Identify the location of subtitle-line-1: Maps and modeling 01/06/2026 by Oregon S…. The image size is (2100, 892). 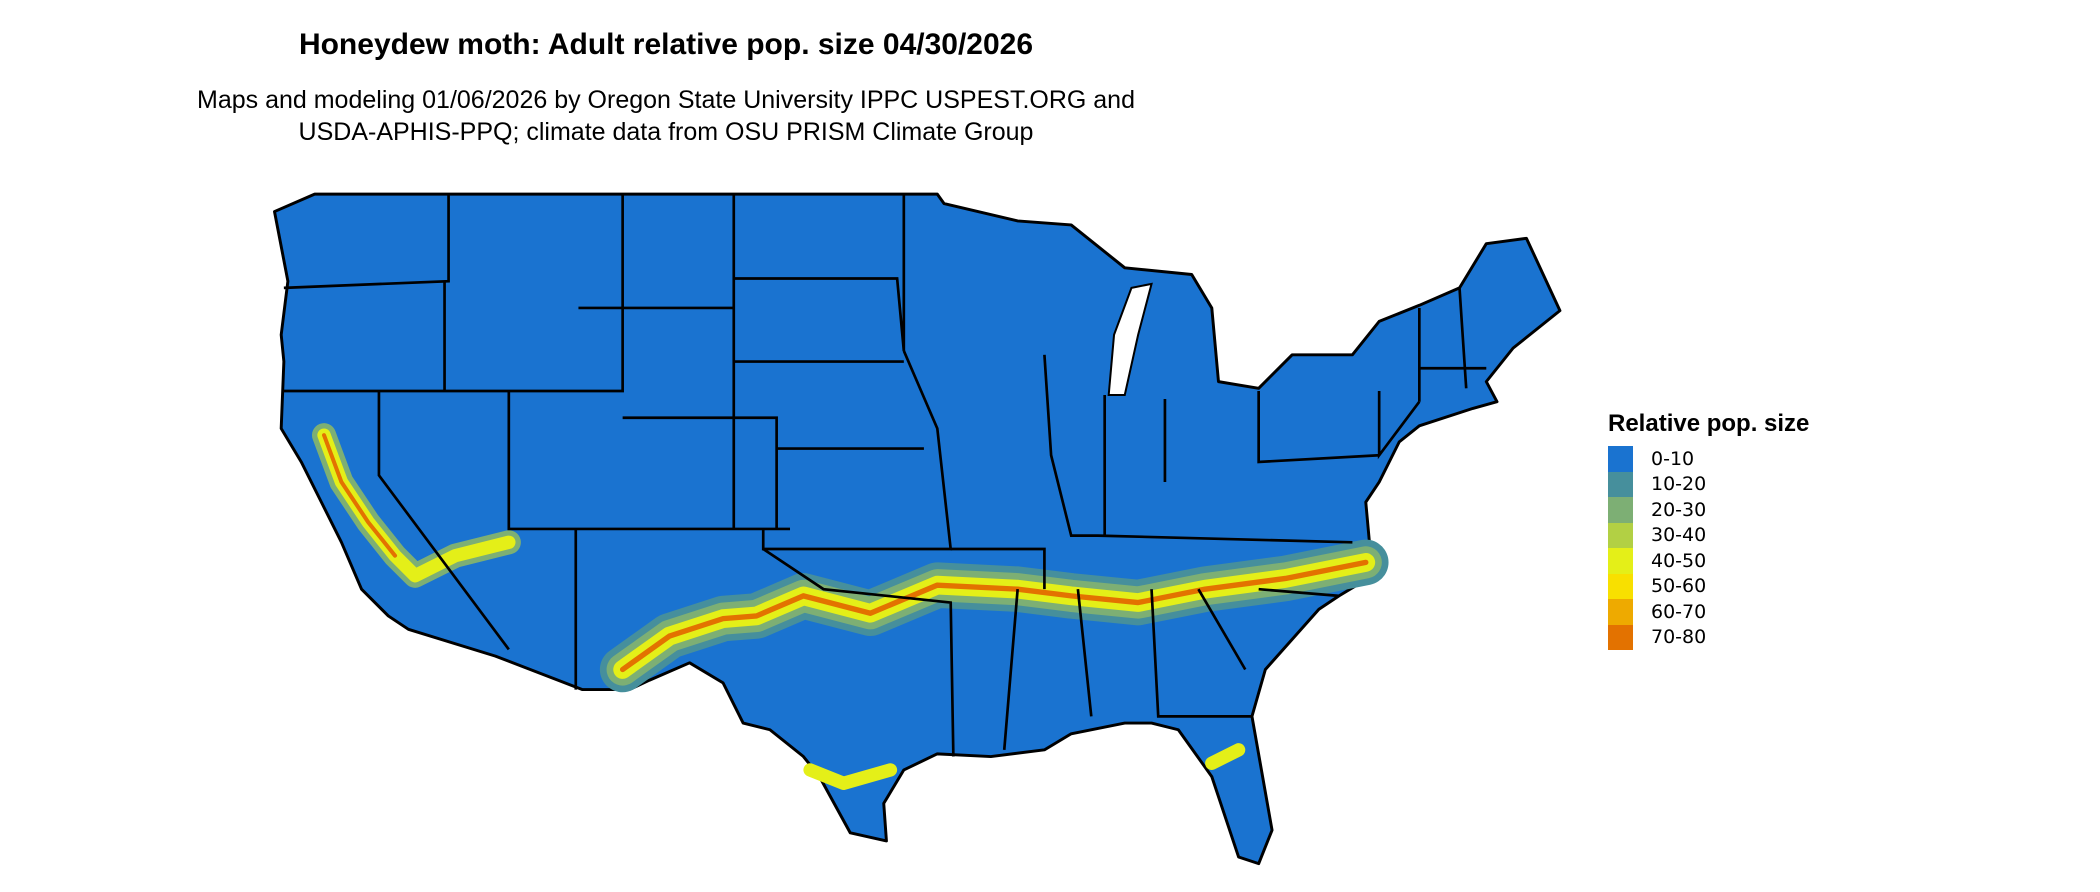
(666, 100).